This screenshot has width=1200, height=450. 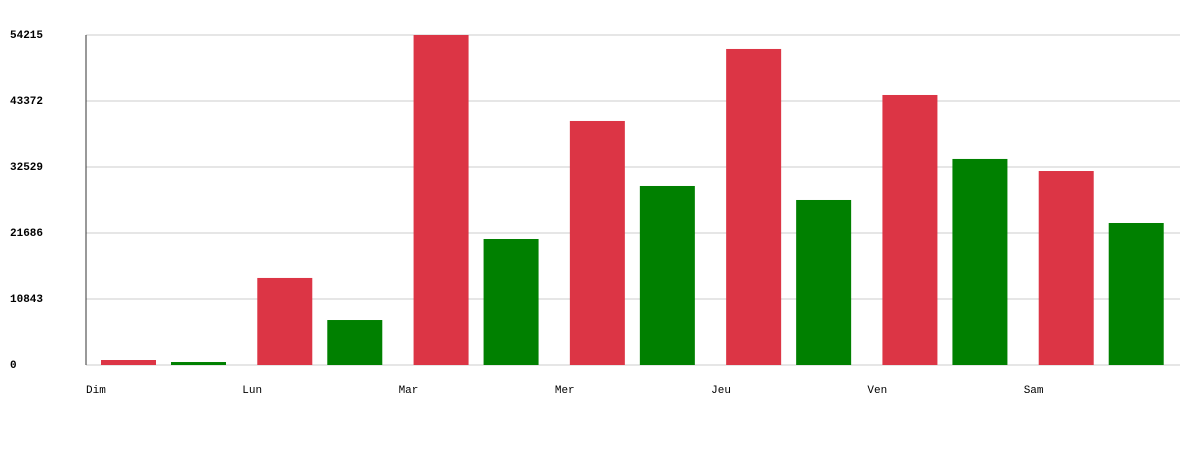 I want to click on y-tick-label: 54215, so click(x=26, y=36).